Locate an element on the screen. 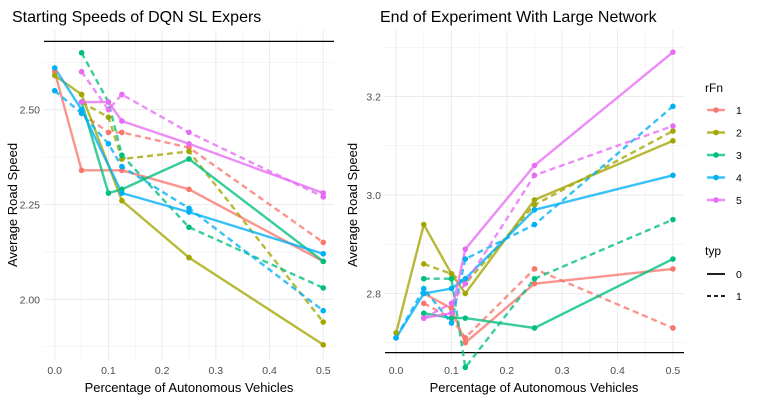 The width and height of the screenshot is (758, 400). data-point-rfn2-typ1 is located at coordinates (673, 131).